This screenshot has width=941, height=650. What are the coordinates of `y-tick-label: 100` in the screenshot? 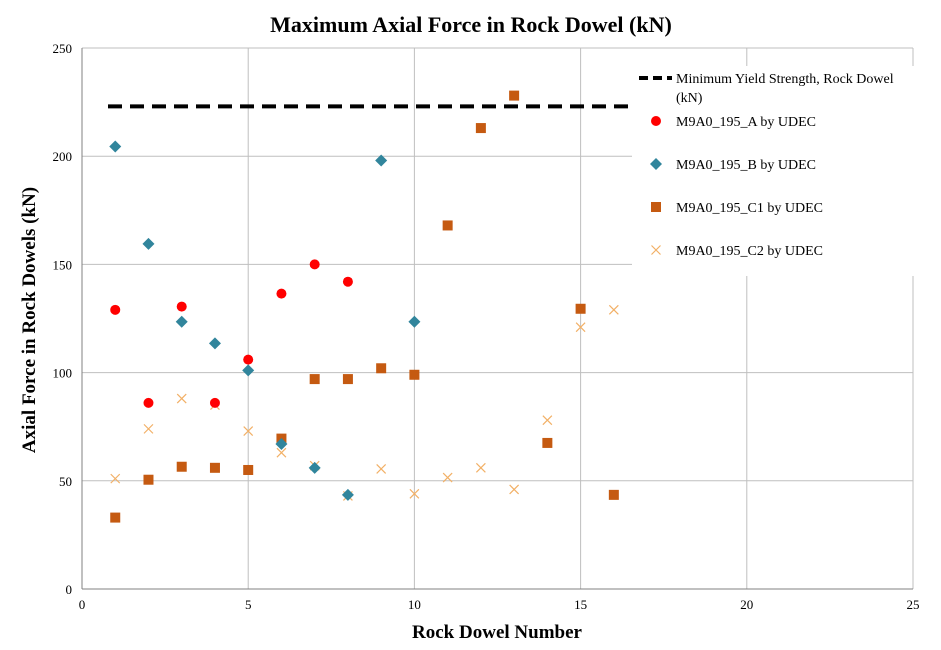 It's located at (63, 373).